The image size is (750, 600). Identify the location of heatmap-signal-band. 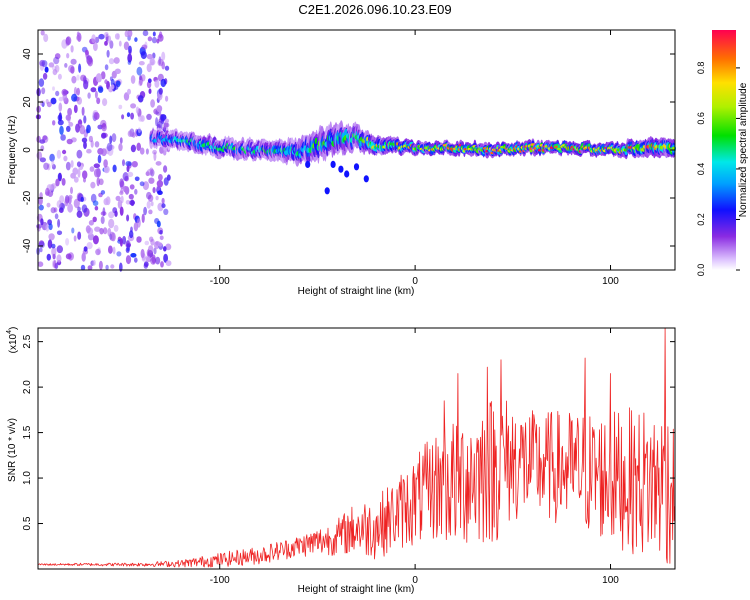
(412, 157).